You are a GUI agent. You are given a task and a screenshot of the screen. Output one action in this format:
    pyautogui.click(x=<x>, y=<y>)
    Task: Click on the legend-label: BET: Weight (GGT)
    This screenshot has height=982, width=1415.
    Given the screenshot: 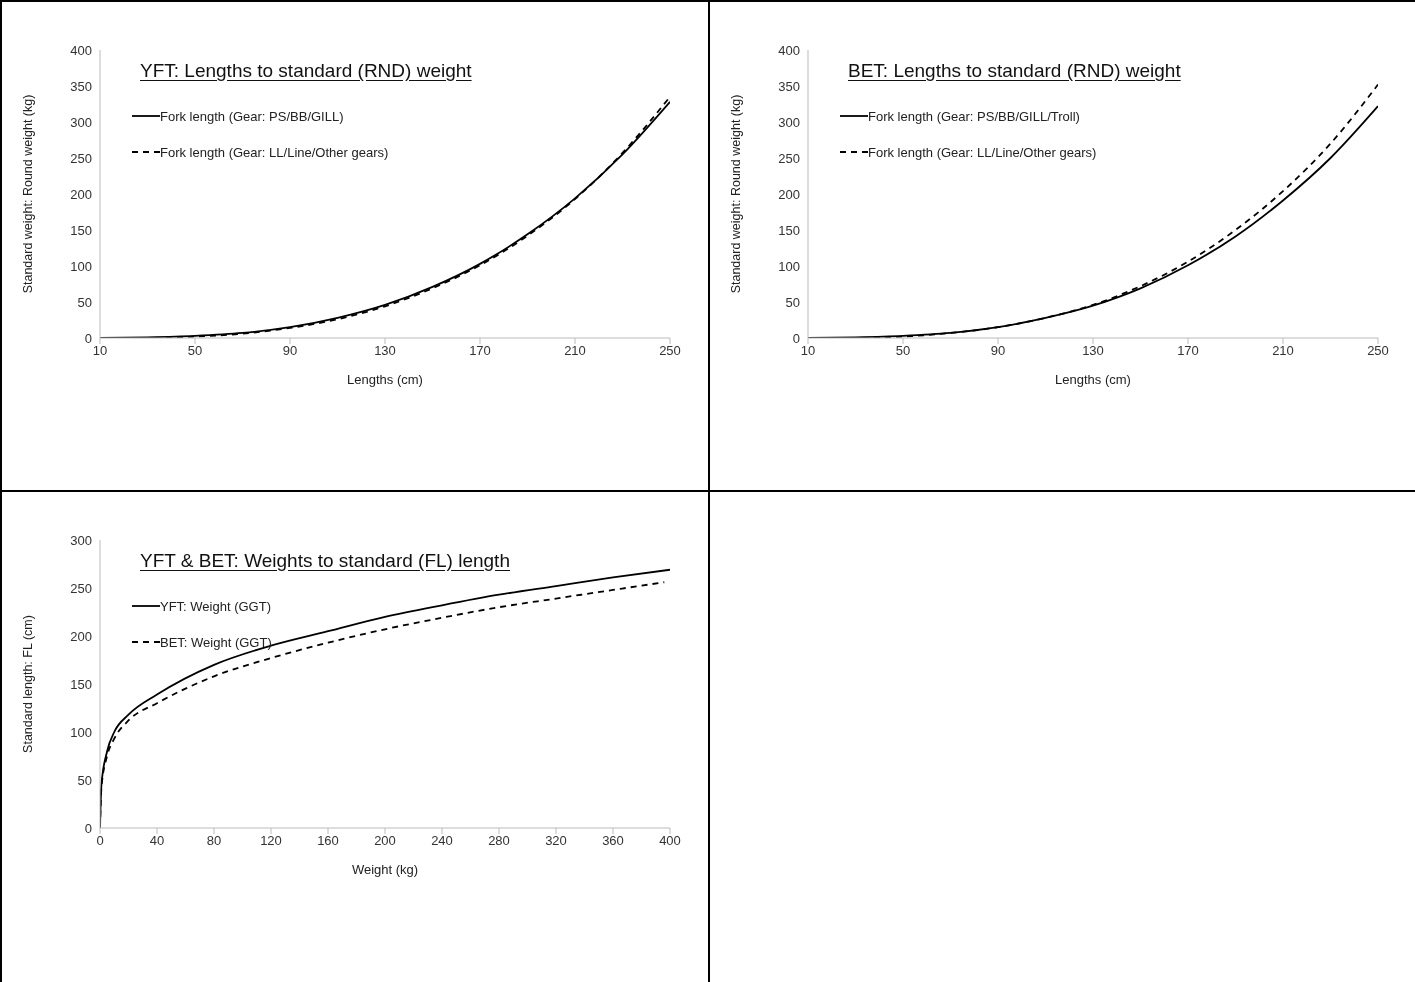 What is the action you would take?
    pyautogui.click(x=216, y=642)
    